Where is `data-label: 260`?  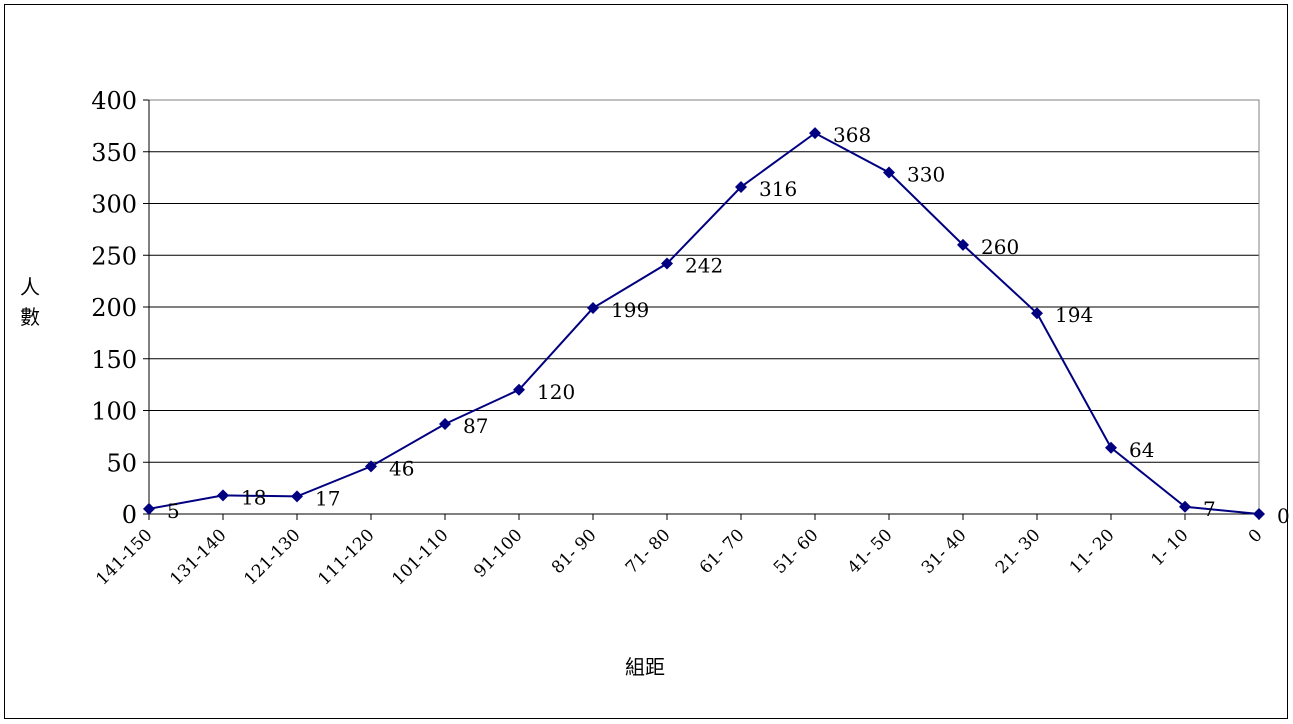 data-label: 260 is located at coordinates (1000, 247).